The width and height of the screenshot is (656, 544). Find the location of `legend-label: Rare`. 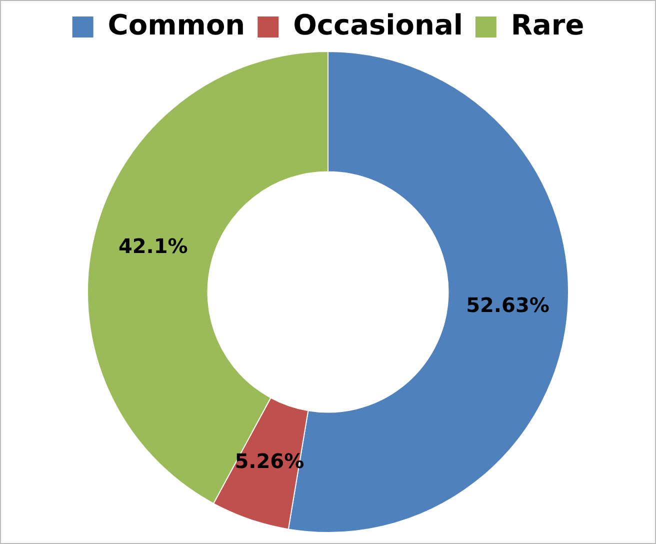

legend-label: Rare is located at coordinates (547, 25).